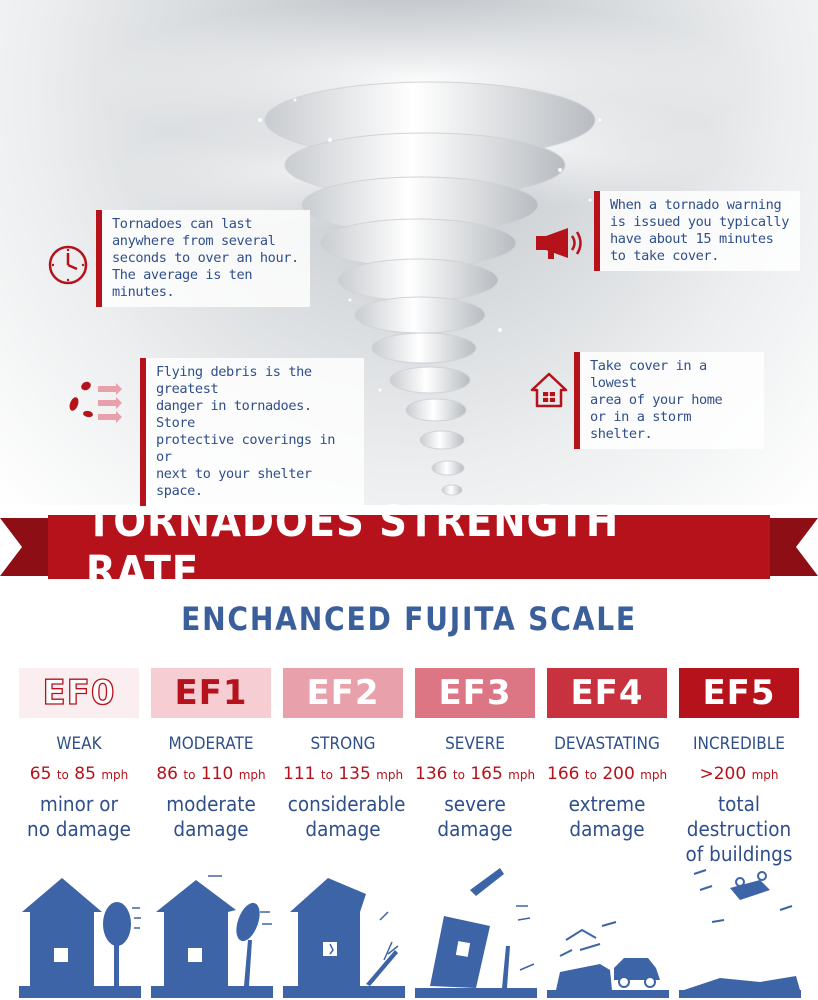 This screenshot has height=1000, width=818. What do you see at coordinates (607, 744) in the screenshot?
I see `level-name: DEVASTATING` at bounding box center [607, 744].